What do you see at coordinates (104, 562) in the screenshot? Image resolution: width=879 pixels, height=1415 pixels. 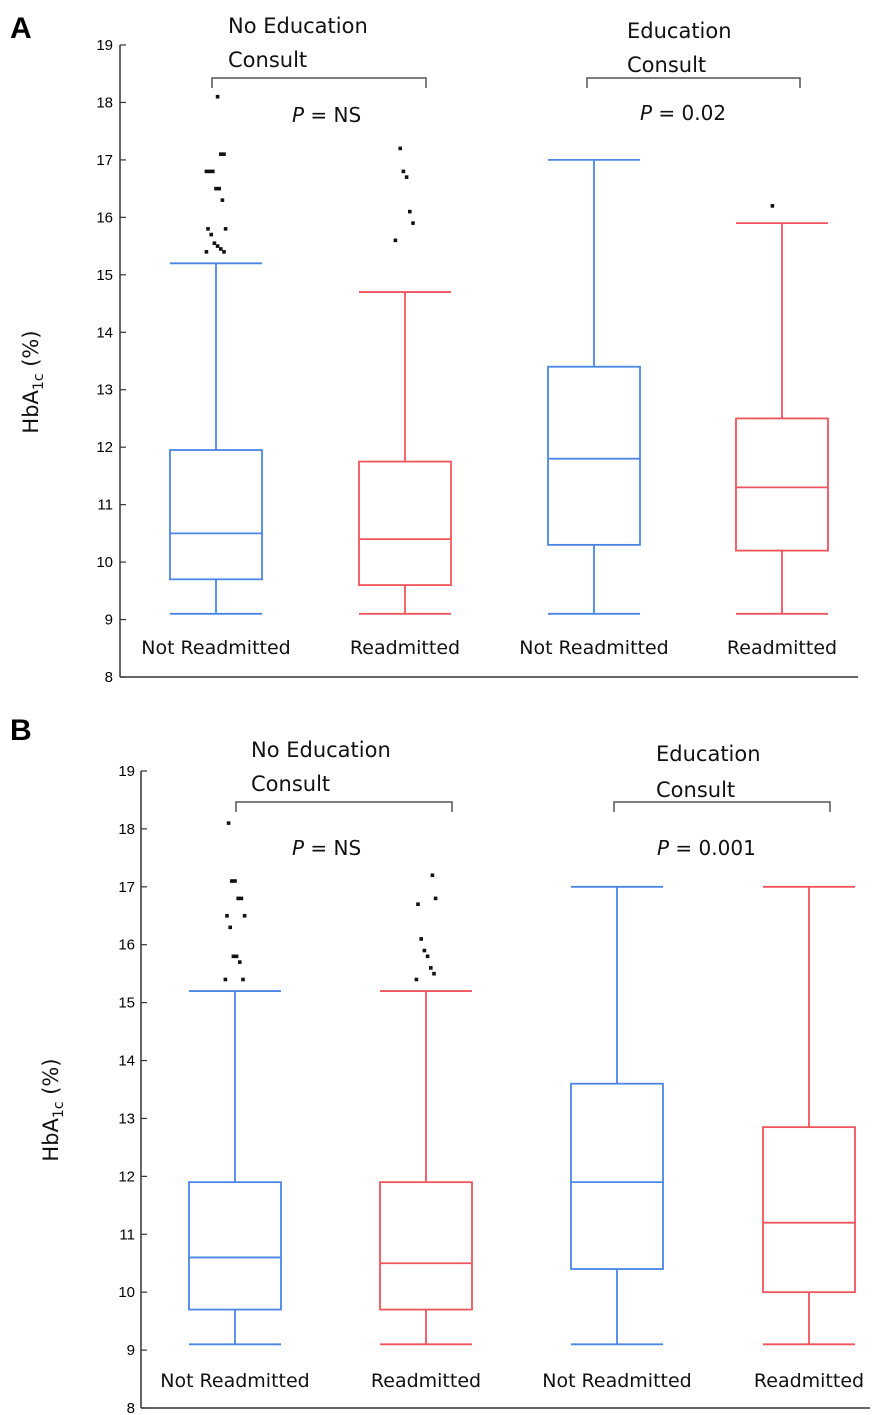 I see `y-tick-label: 10` at bounding box center [104, 562].